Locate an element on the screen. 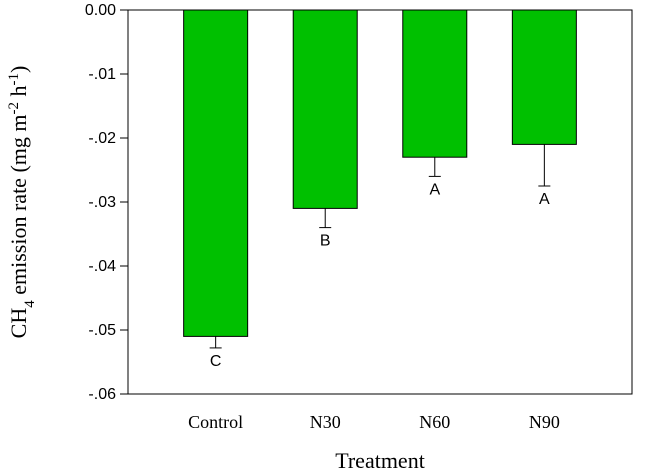 The width and height of the screenshot is (645, 474). y-axis-label: CH4 emission rate (mg m-2 h-1) is located at coordinates (22, 202).